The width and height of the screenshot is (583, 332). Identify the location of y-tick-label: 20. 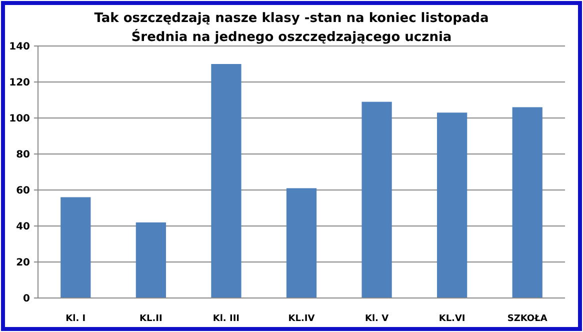
(23, 263).